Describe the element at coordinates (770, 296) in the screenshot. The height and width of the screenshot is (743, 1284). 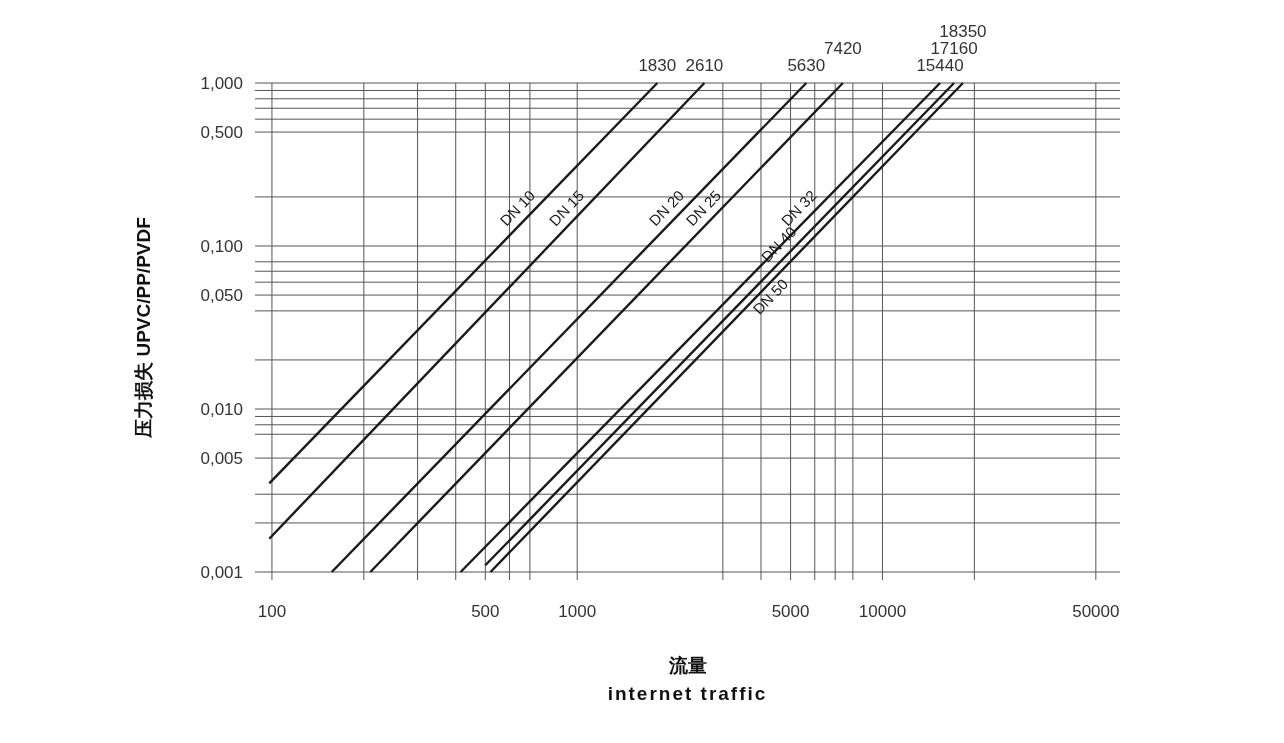
I see `text: DN 50` at that location.